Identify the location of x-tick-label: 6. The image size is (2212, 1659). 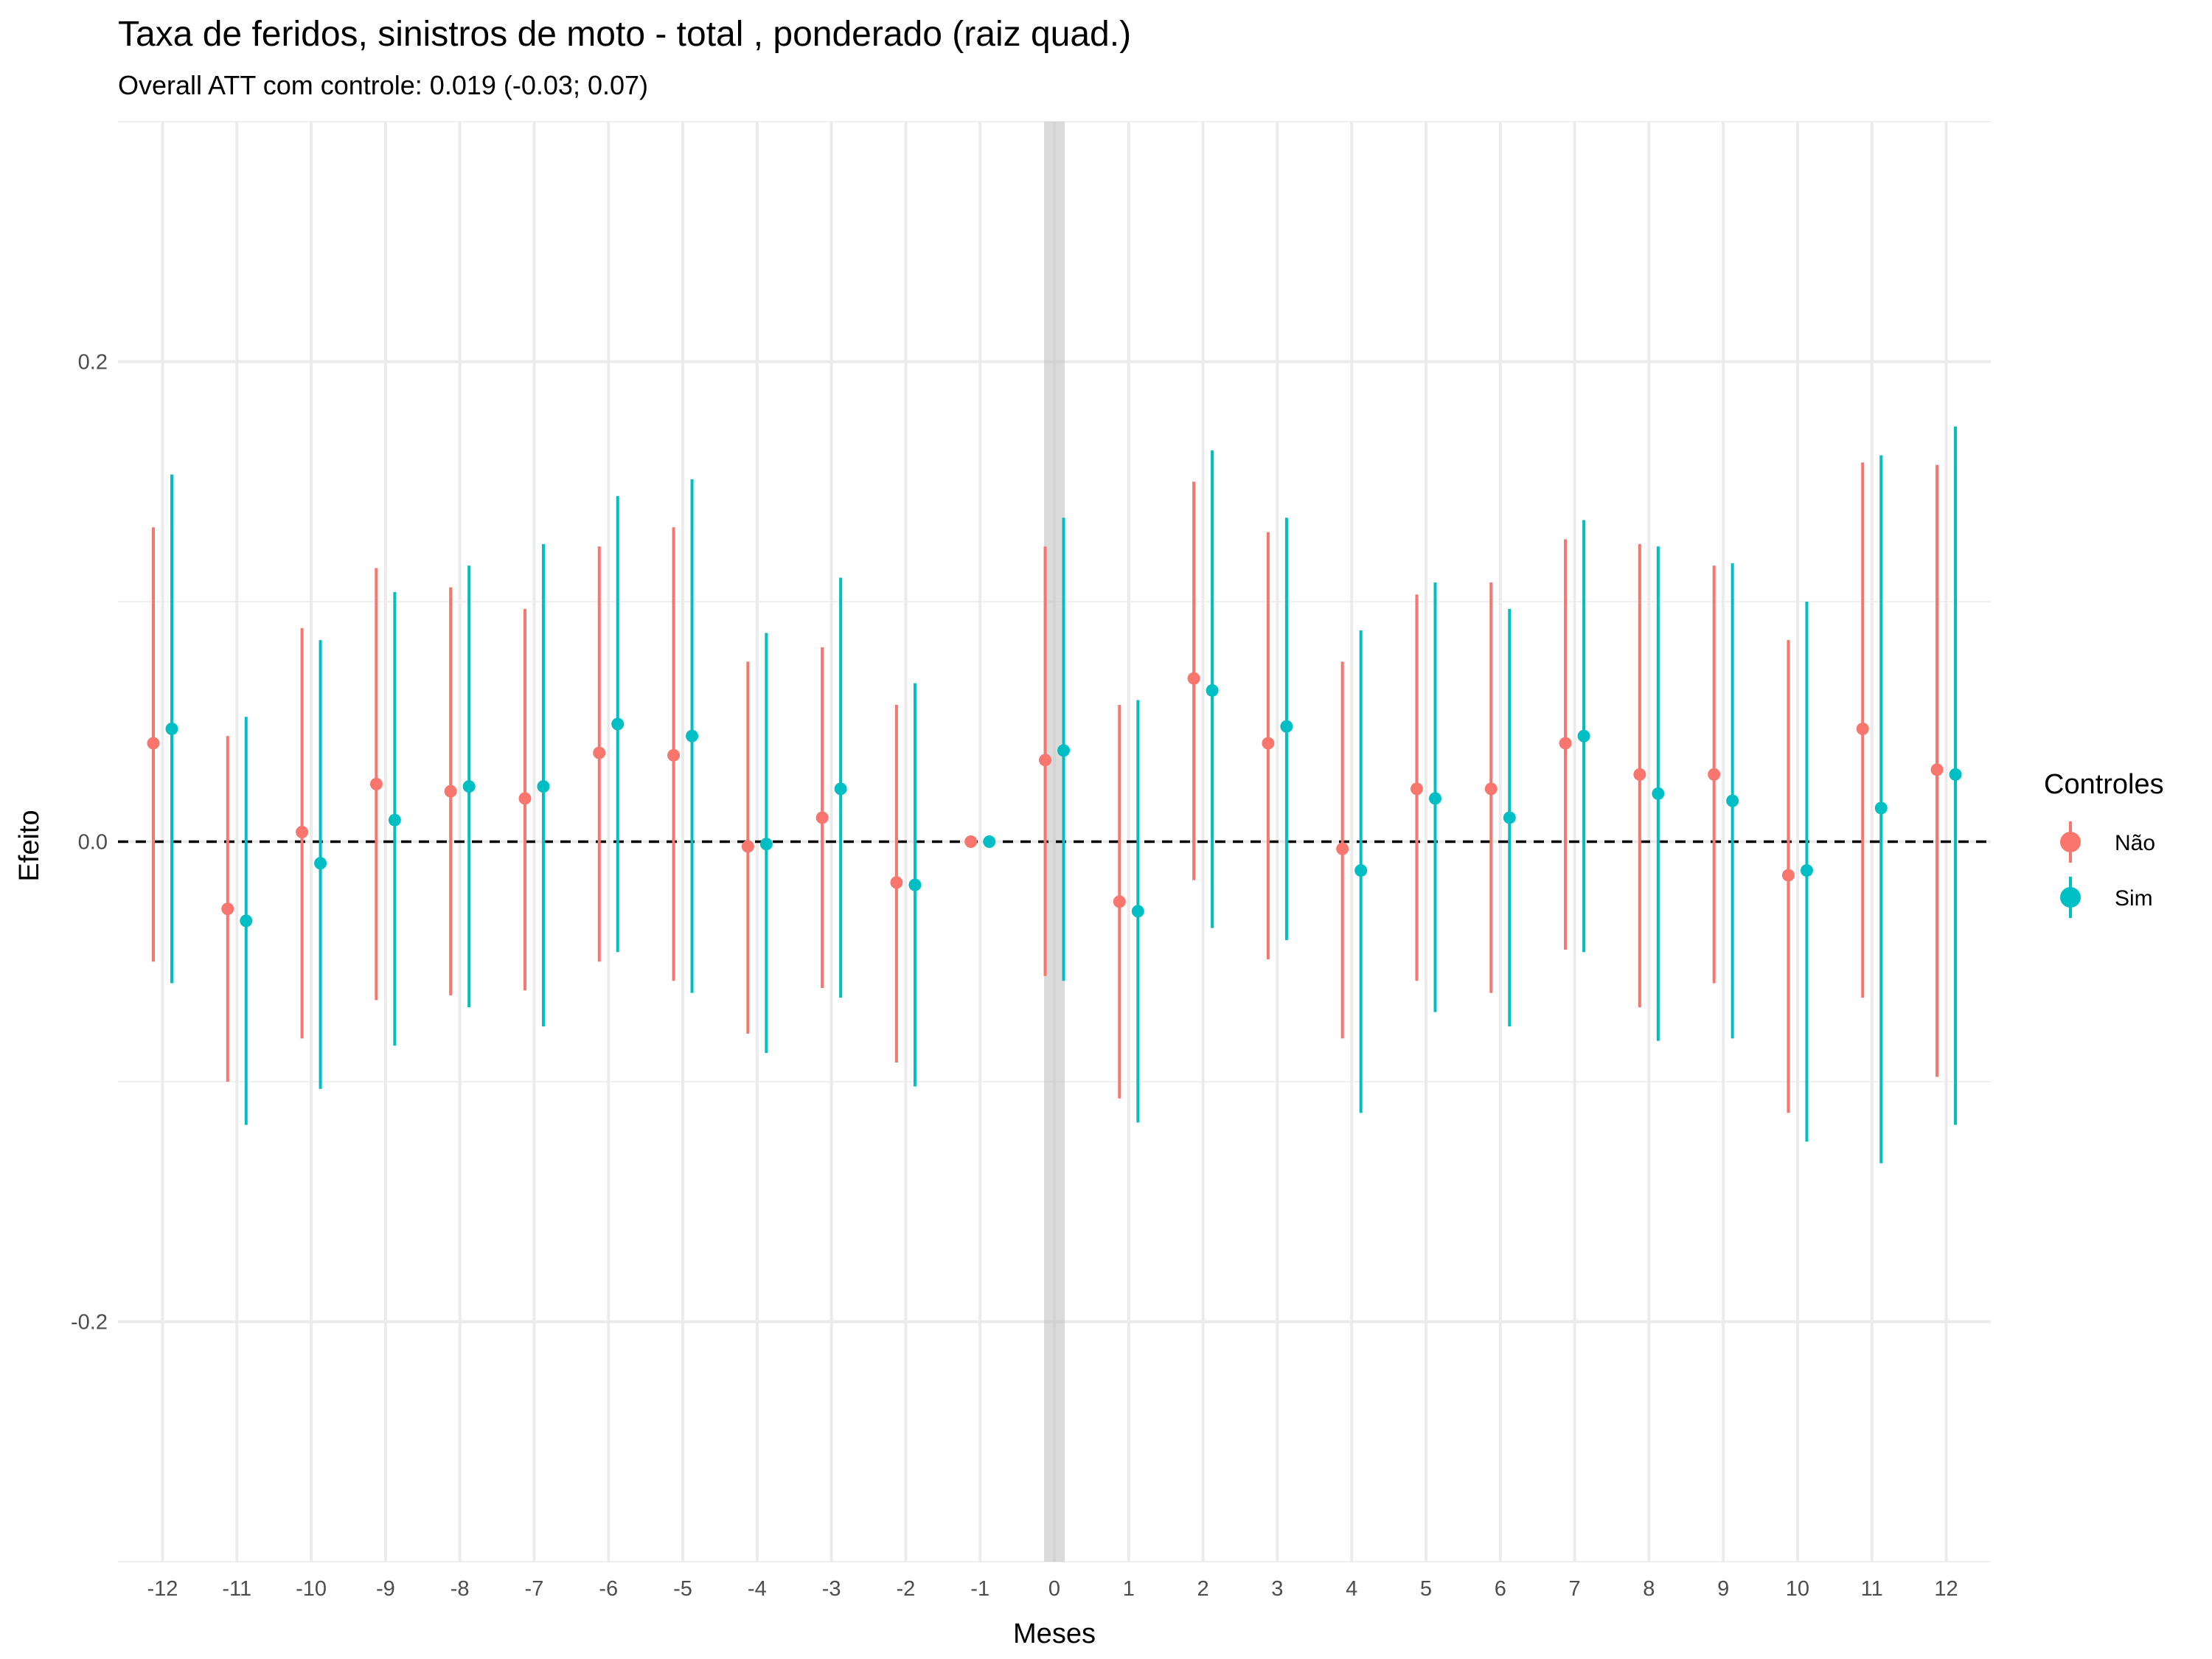
(1500, 1589).